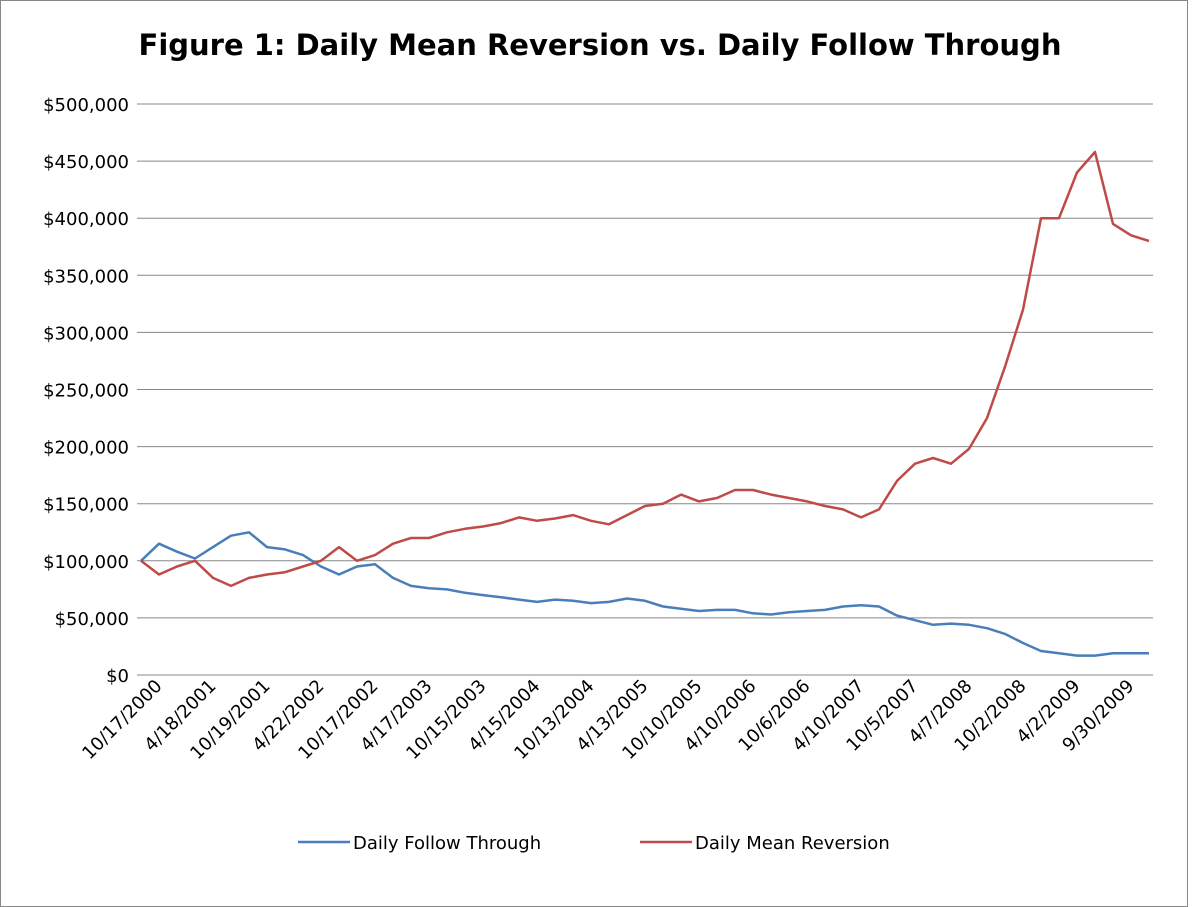  Describe the element at coordinates (792, 843) in the screenshot. I see `legend-label: Daily Mean Reversion` at that location.